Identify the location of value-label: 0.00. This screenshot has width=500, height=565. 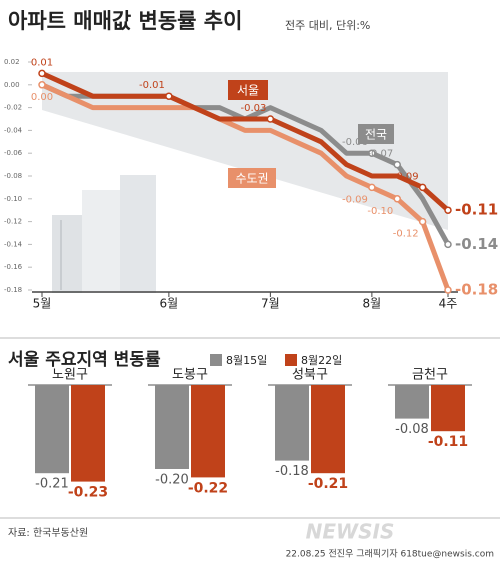
(42, 97).